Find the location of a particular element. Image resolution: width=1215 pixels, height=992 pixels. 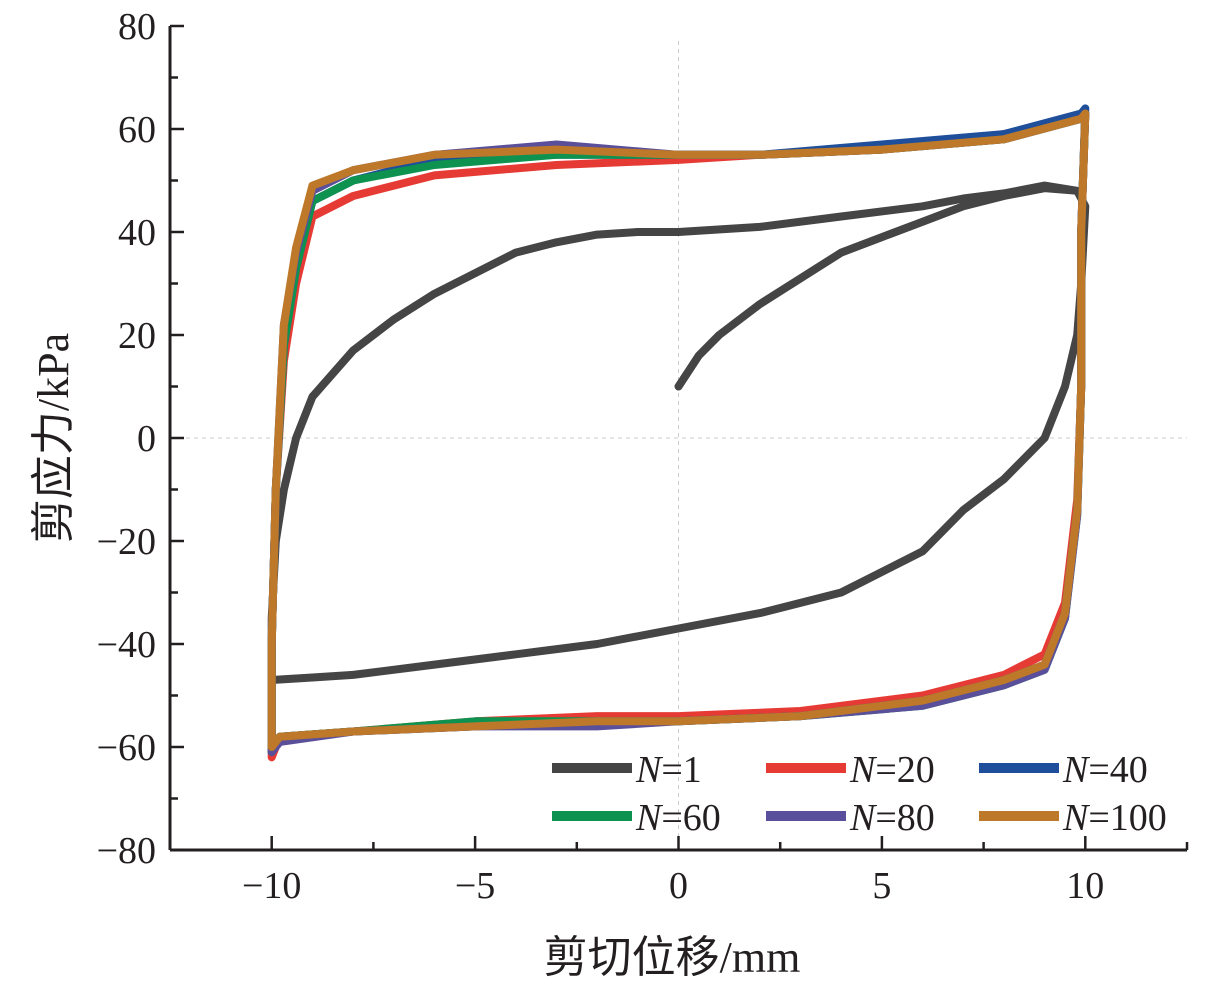

y-tick-label: −60 is located at coordinates (126, 748).